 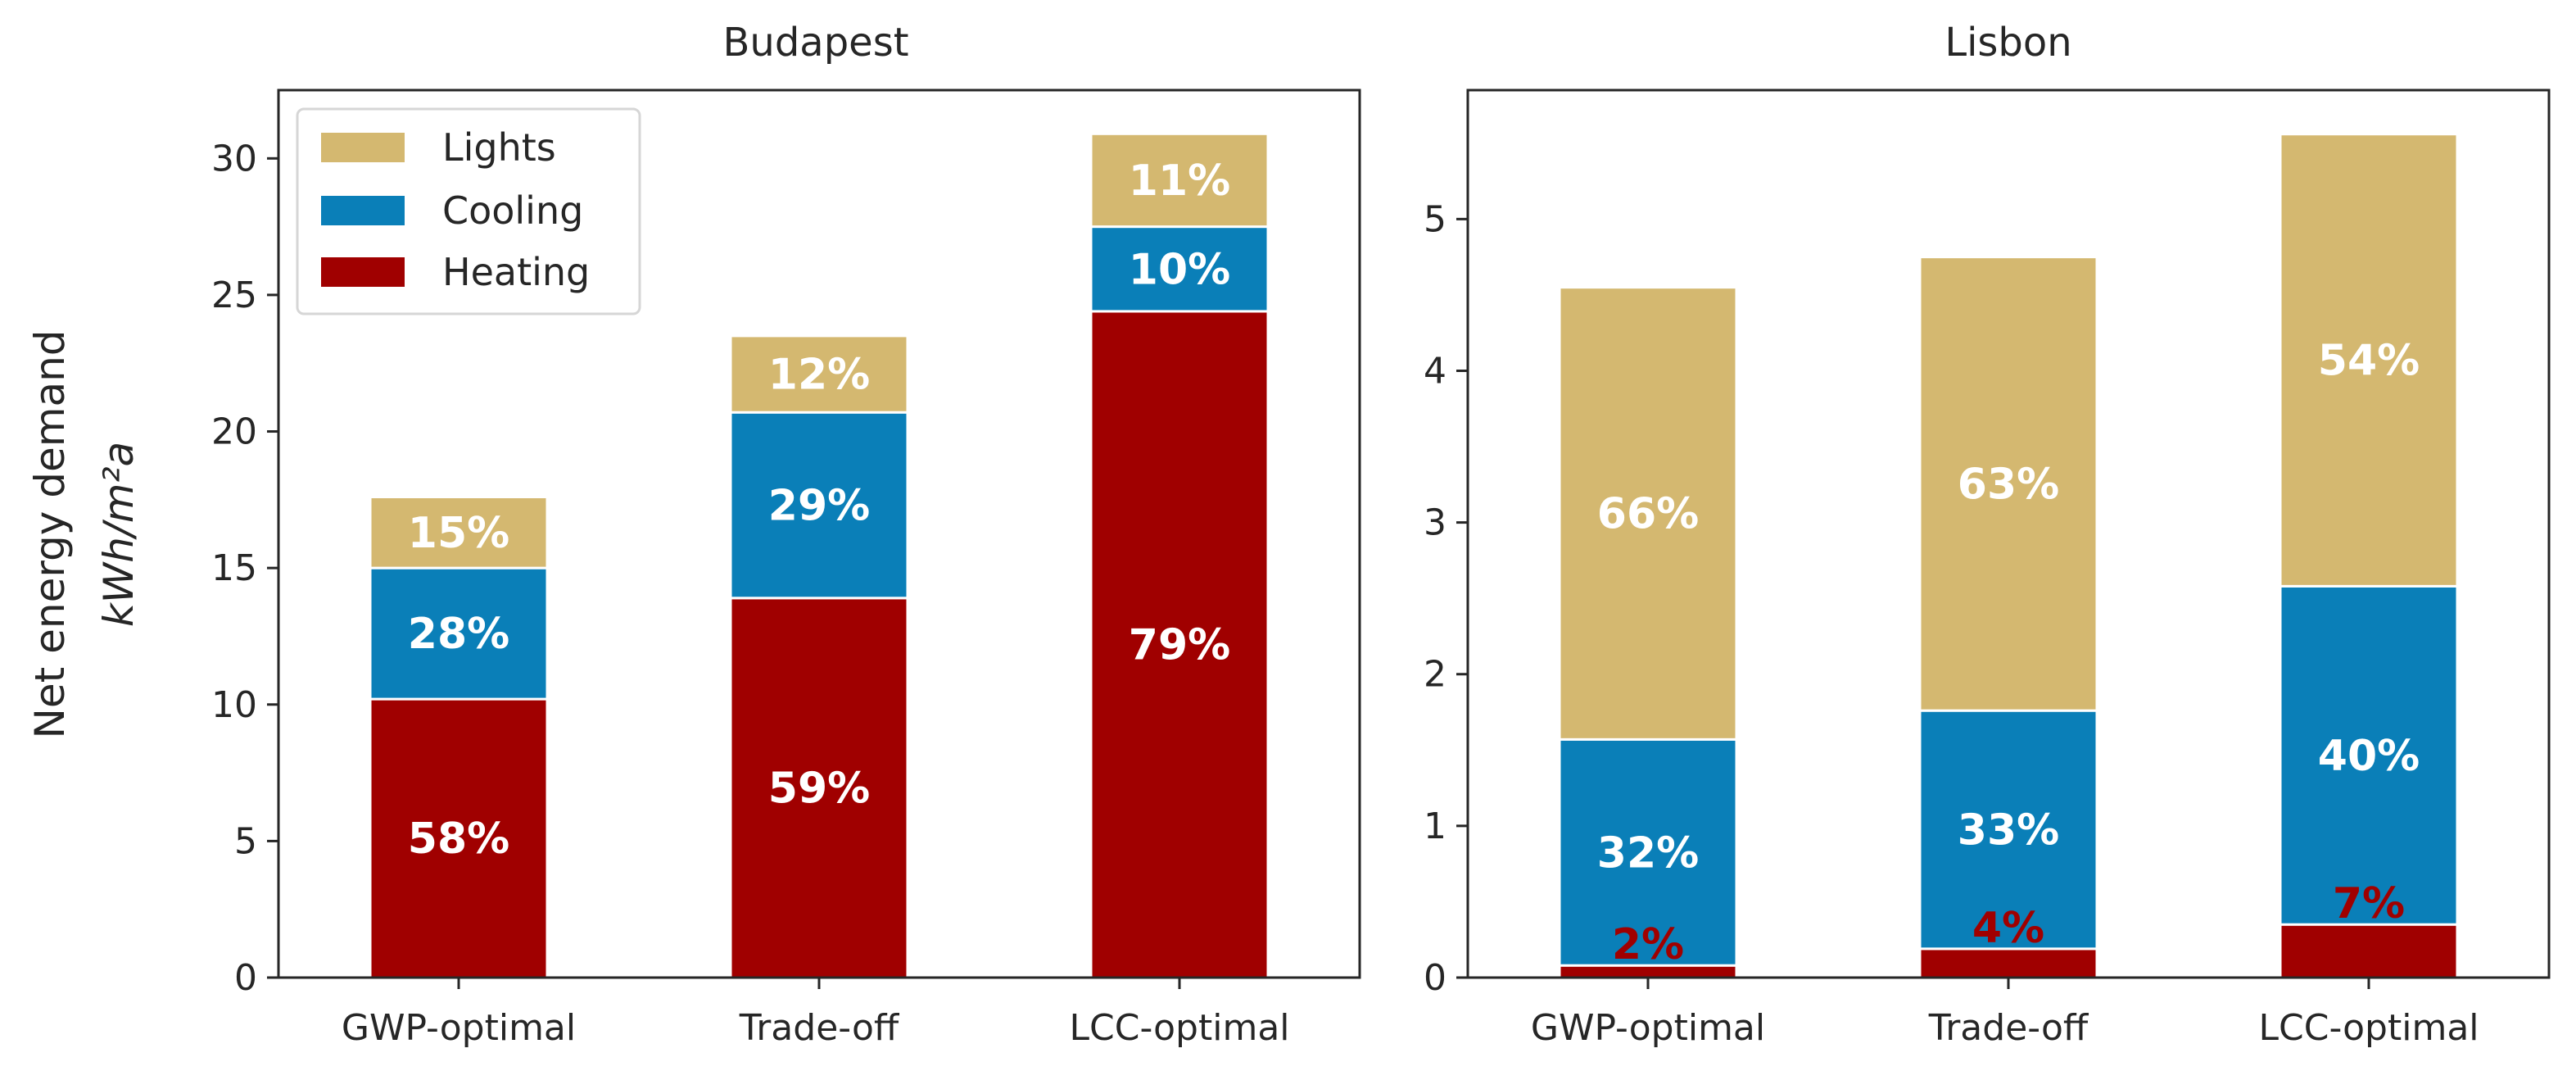 I want to click on y-axis-title: Net energy demand, so click(x=50, y=534).